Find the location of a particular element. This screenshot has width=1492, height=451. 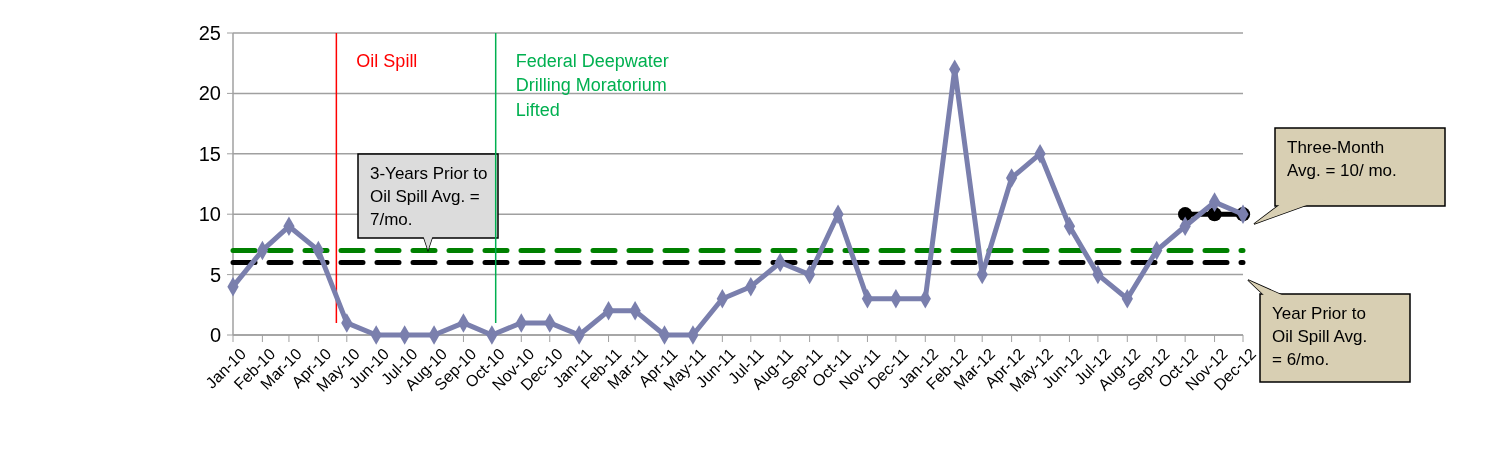

ref-line-label: Oil Spill is located at coordinates (387, 61).